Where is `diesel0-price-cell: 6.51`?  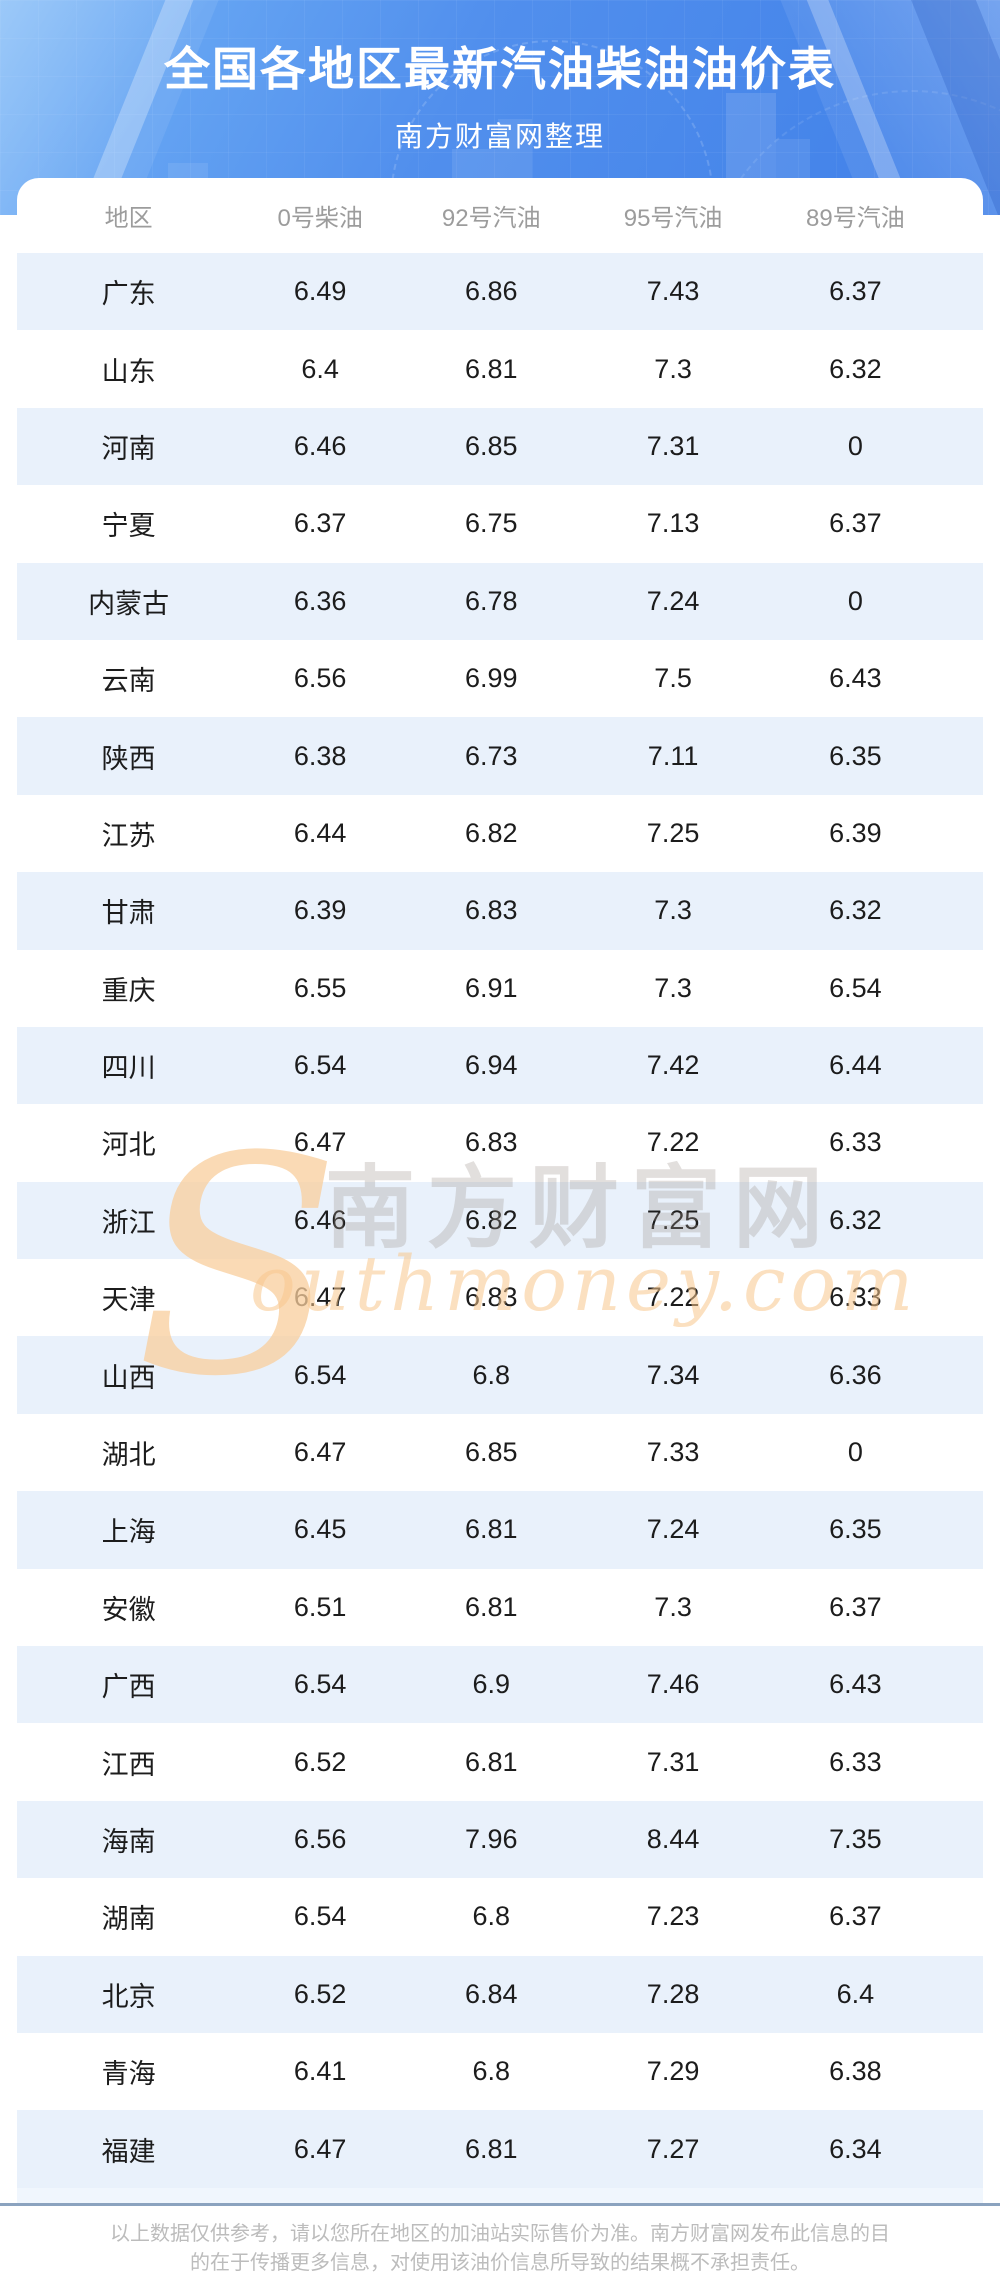
diesel0-price-cell: 6.51 is located at coordinates (320, 1606).